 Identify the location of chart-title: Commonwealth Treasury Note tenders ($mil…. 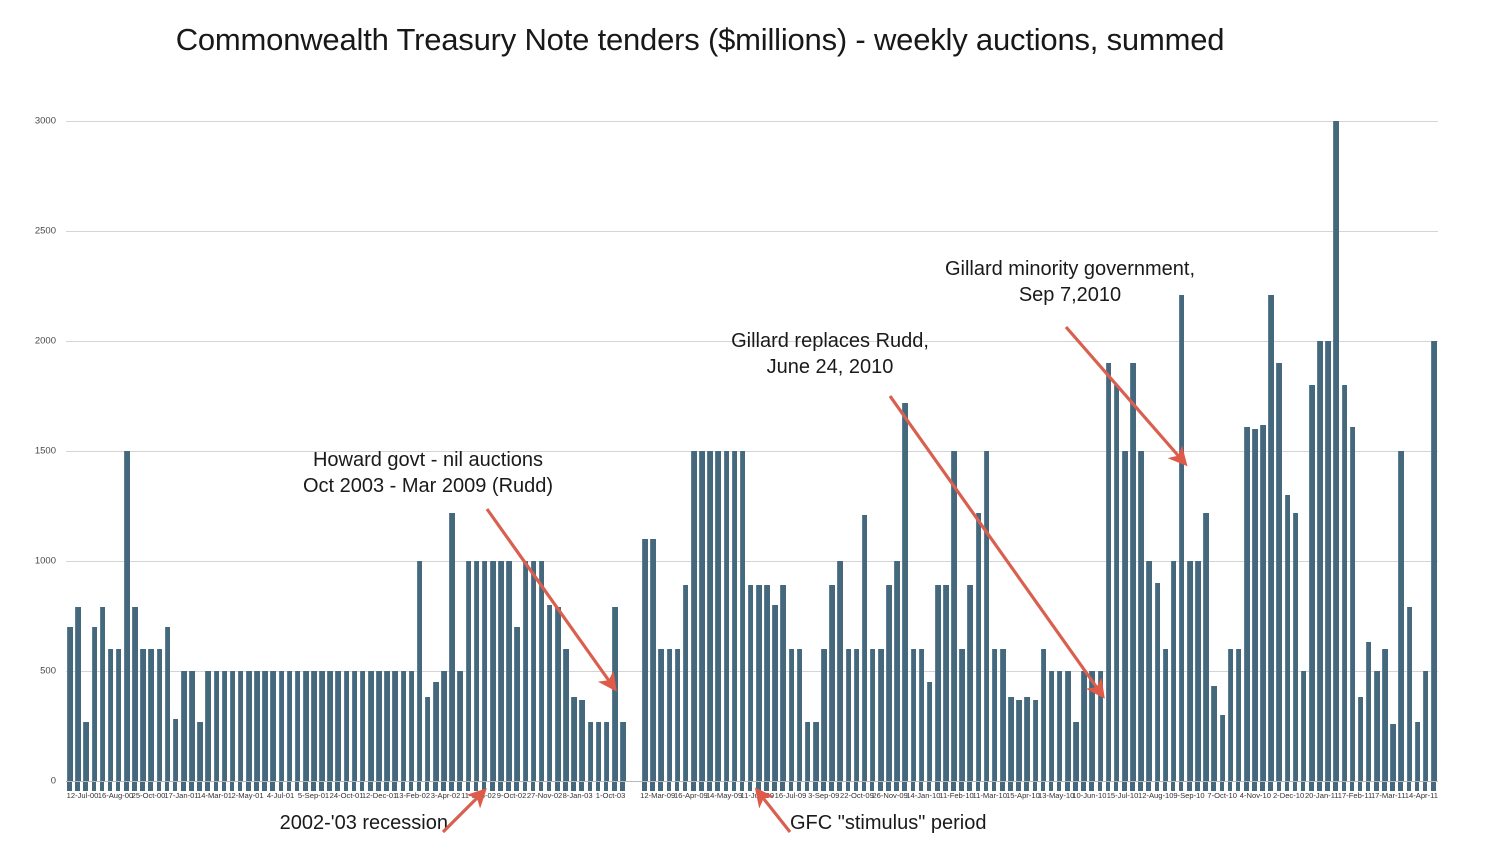
(700, 39).